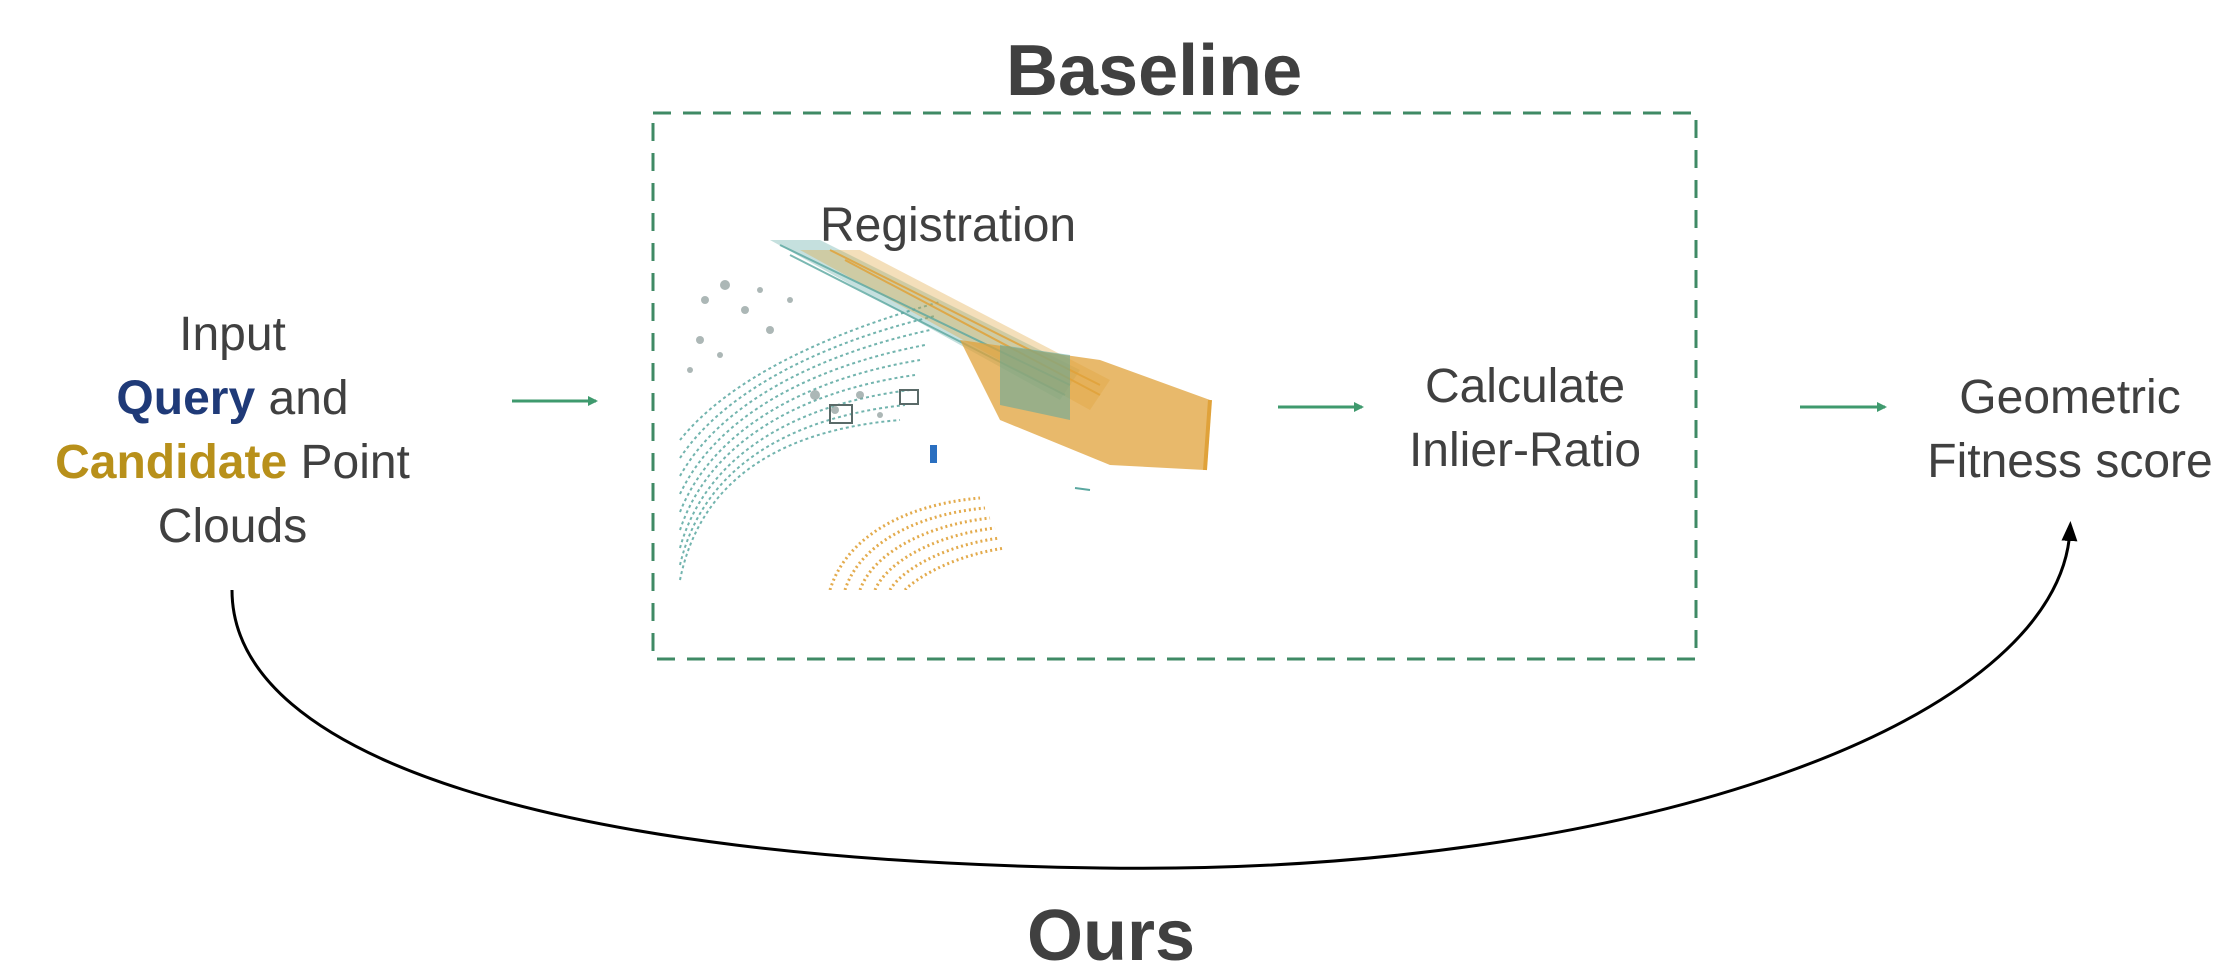 This screenshot has height=965, width=2239. I want to click on output-line1: Geometric, so click(2070, 397).